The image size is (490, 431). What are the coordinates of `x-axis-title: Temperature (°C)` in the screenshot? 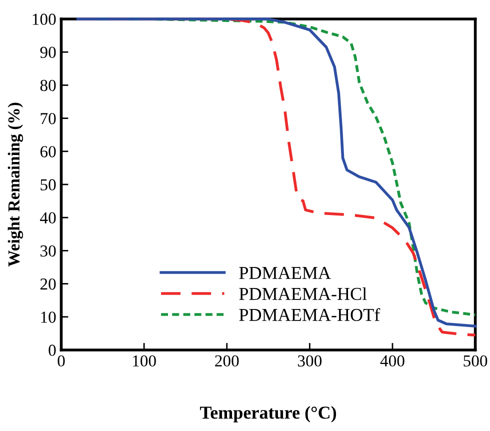 It's located at (268, 414).